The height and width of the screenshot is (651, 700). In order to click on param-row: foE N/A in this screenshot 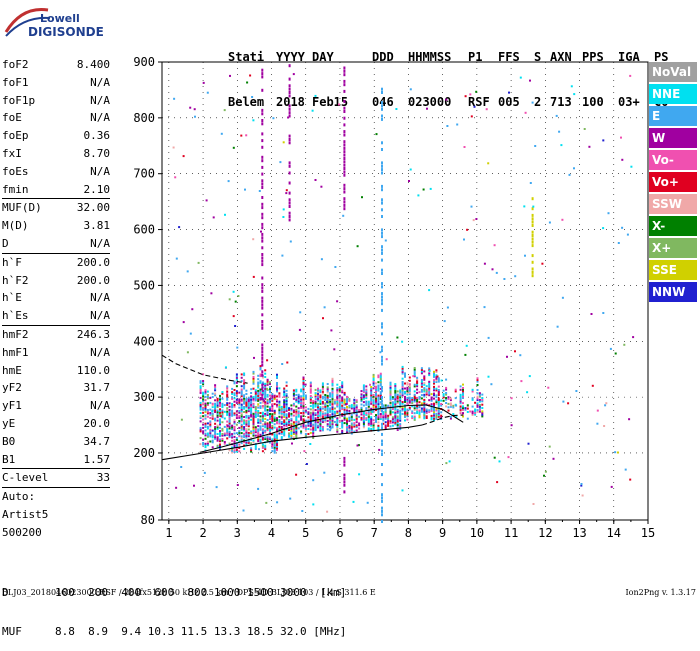, I will do `click(56, 118)`.